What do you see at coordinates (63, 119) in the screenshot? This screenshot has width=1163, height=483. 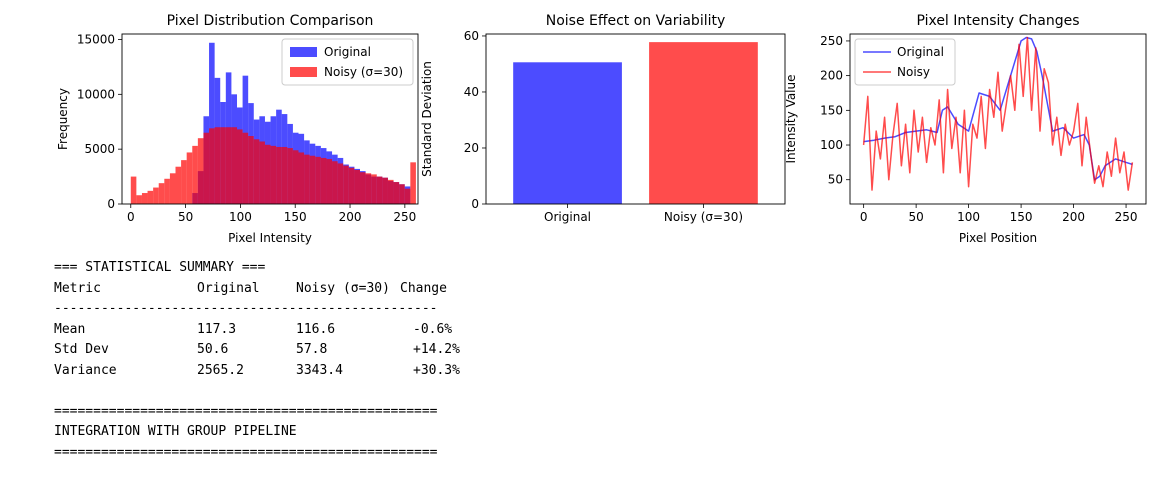 I see `y-axis-label: Frequency` at bounding box center [63, 119].